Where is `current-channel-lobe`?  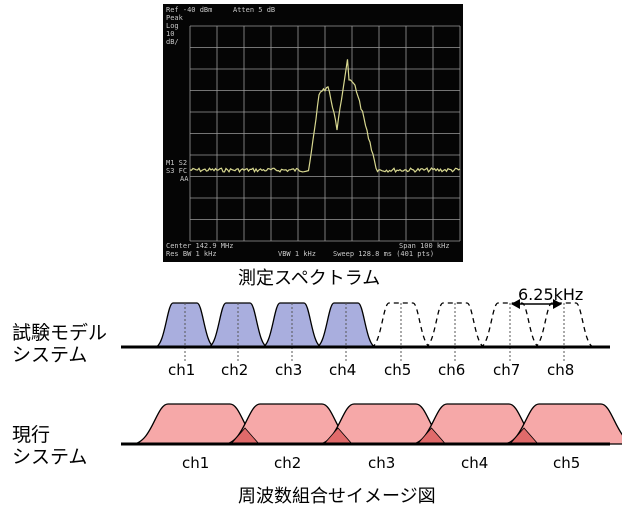
current-channel-lobe is located at coordinates (562, 424).